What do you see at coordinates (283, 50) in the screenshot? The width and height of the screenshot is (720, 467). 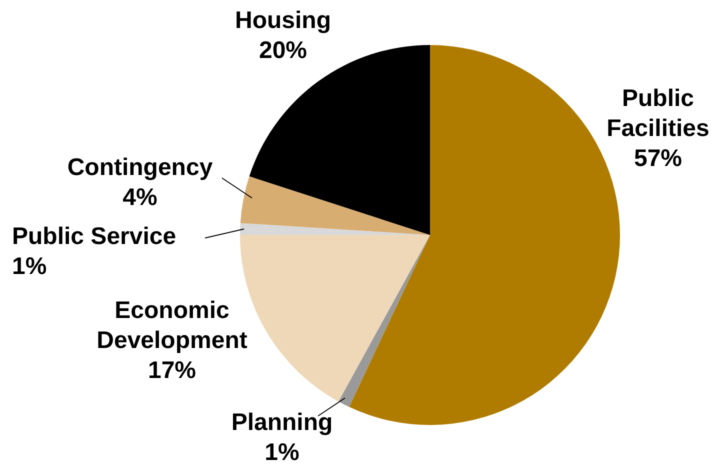 I see `data-label: 20%` at bounding box center [283, 50].